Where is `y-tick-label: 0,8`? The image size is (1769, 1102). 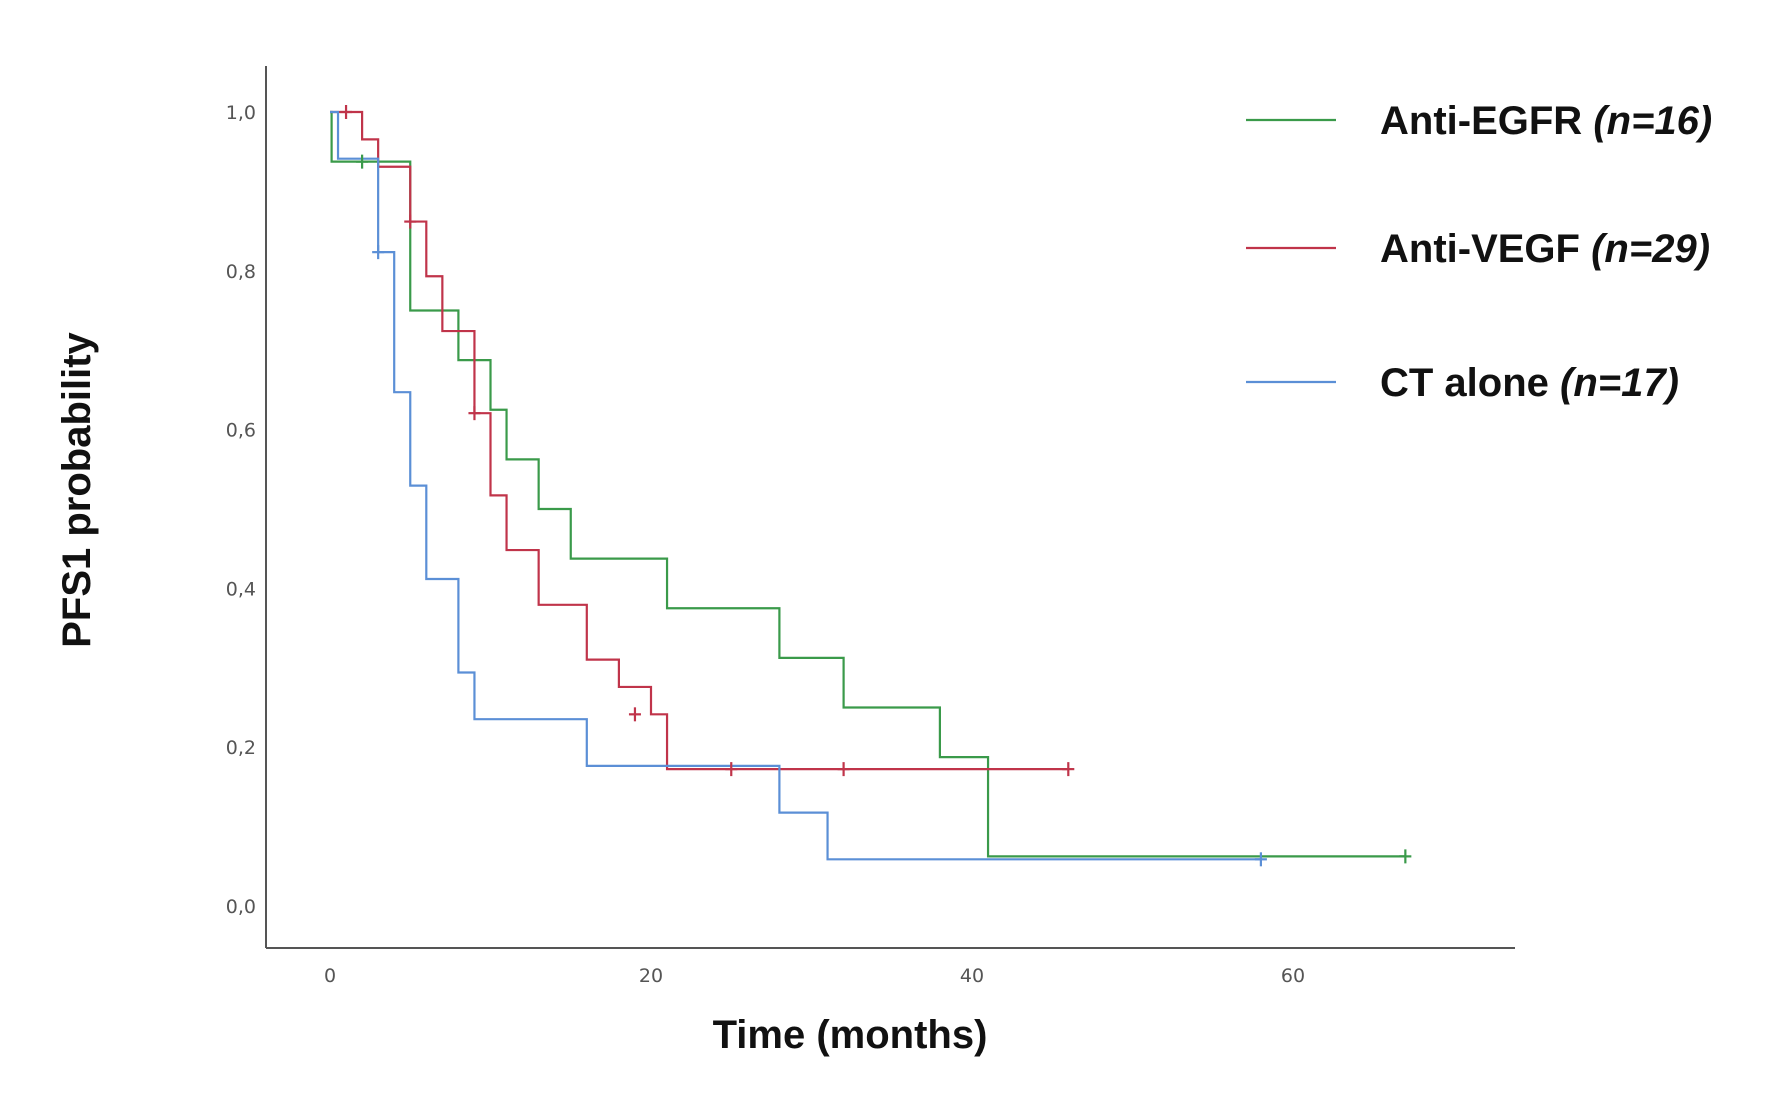 y-tick-label: 0,8 is located at coordinates (241, 272).